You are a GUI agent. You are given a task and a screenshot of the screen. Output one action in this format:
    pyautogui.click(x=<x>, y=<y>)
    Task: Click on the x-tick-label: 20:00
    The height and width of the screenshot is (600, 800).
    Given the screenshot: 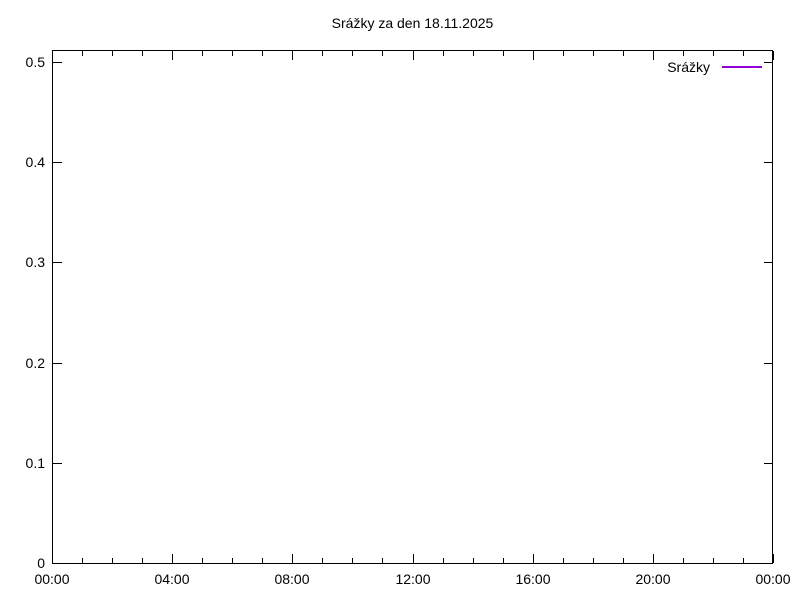 What is the action you would take?
    pyautogui.click(x=653, y=579)
    